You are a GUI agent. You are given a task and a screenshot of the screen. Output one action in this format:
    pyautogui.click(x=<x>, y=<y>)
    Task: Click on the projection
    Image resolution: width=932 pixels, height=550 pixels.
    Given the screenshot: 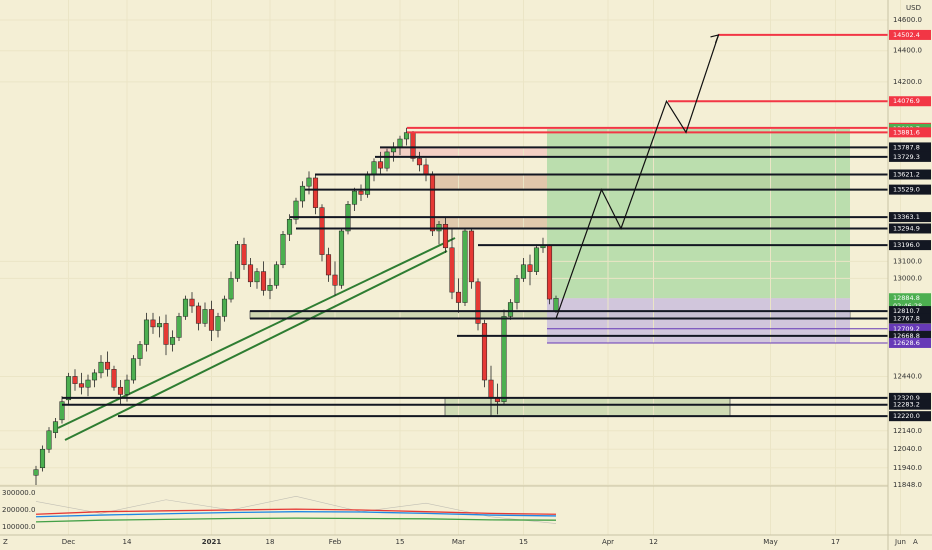 What is the action you would take?
    pyautogui.click(x=637, y=176)
    